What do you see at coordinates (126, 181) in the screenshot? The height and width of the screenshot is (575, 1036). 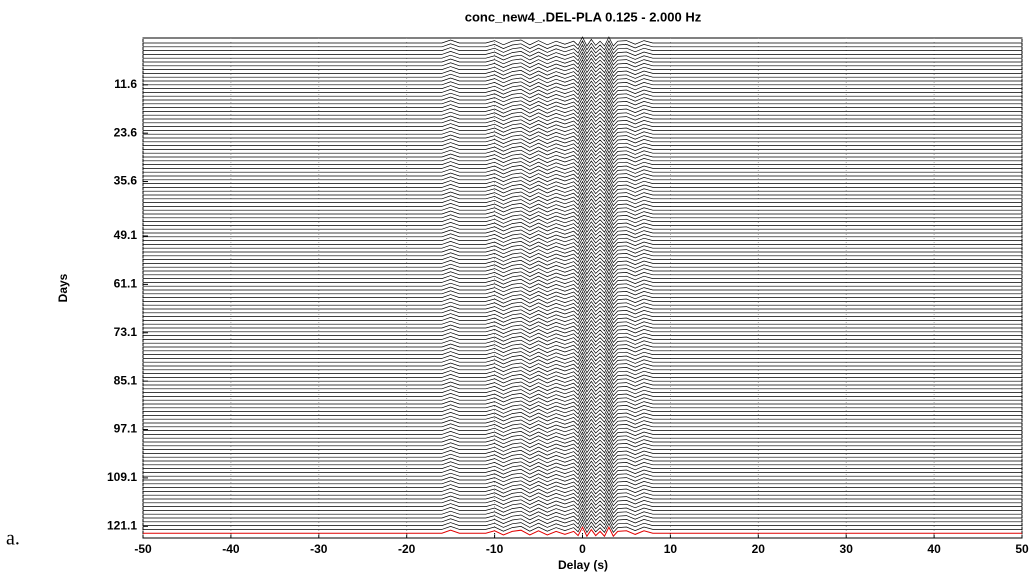 I see `y-tick-label: 35.6` at bounding box center [126, 181].